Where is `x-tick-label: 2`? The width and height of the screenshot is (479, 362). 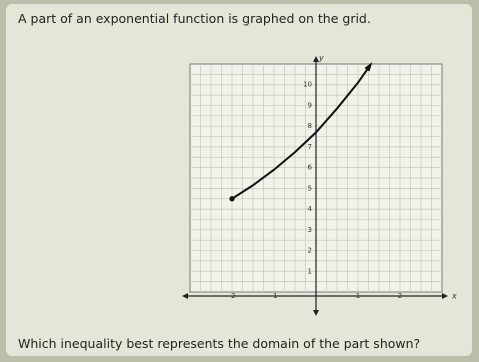 x-tick-label: 2 is located at coordinates (400, 296).